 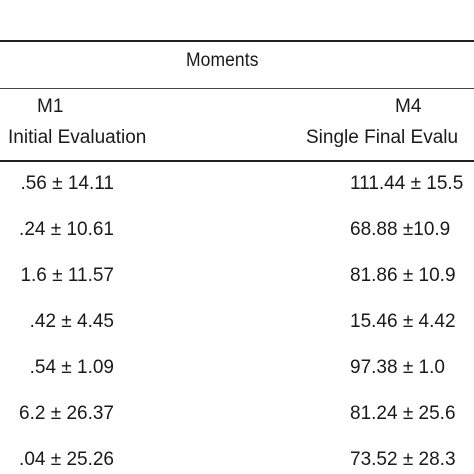 I want to click on cell-m4: 81.86 ± 10.9, so click(x=403, y=275).